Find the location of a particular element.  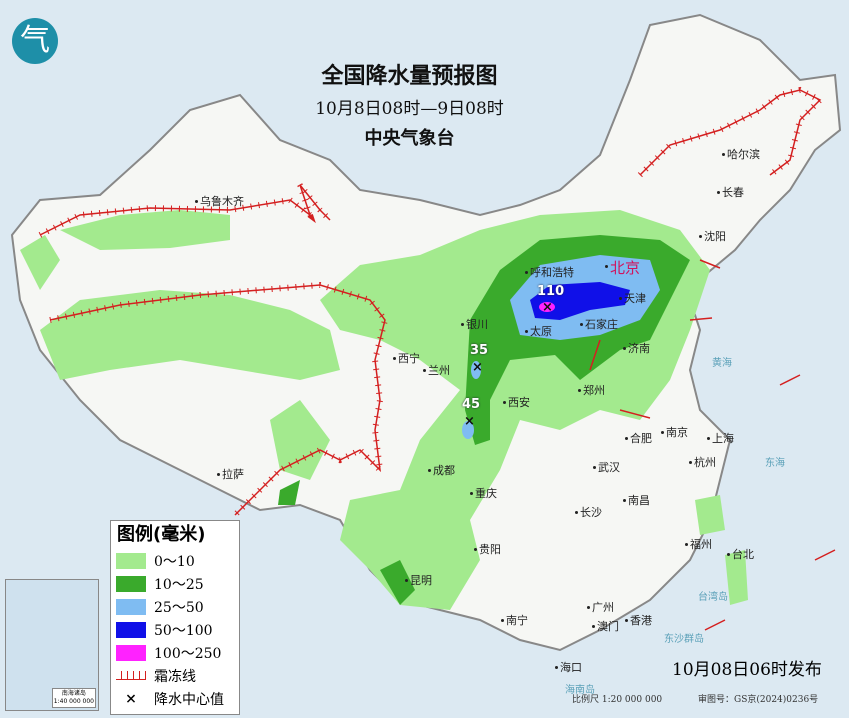

city-label: 长沙 is located at coordinates (588, 512).